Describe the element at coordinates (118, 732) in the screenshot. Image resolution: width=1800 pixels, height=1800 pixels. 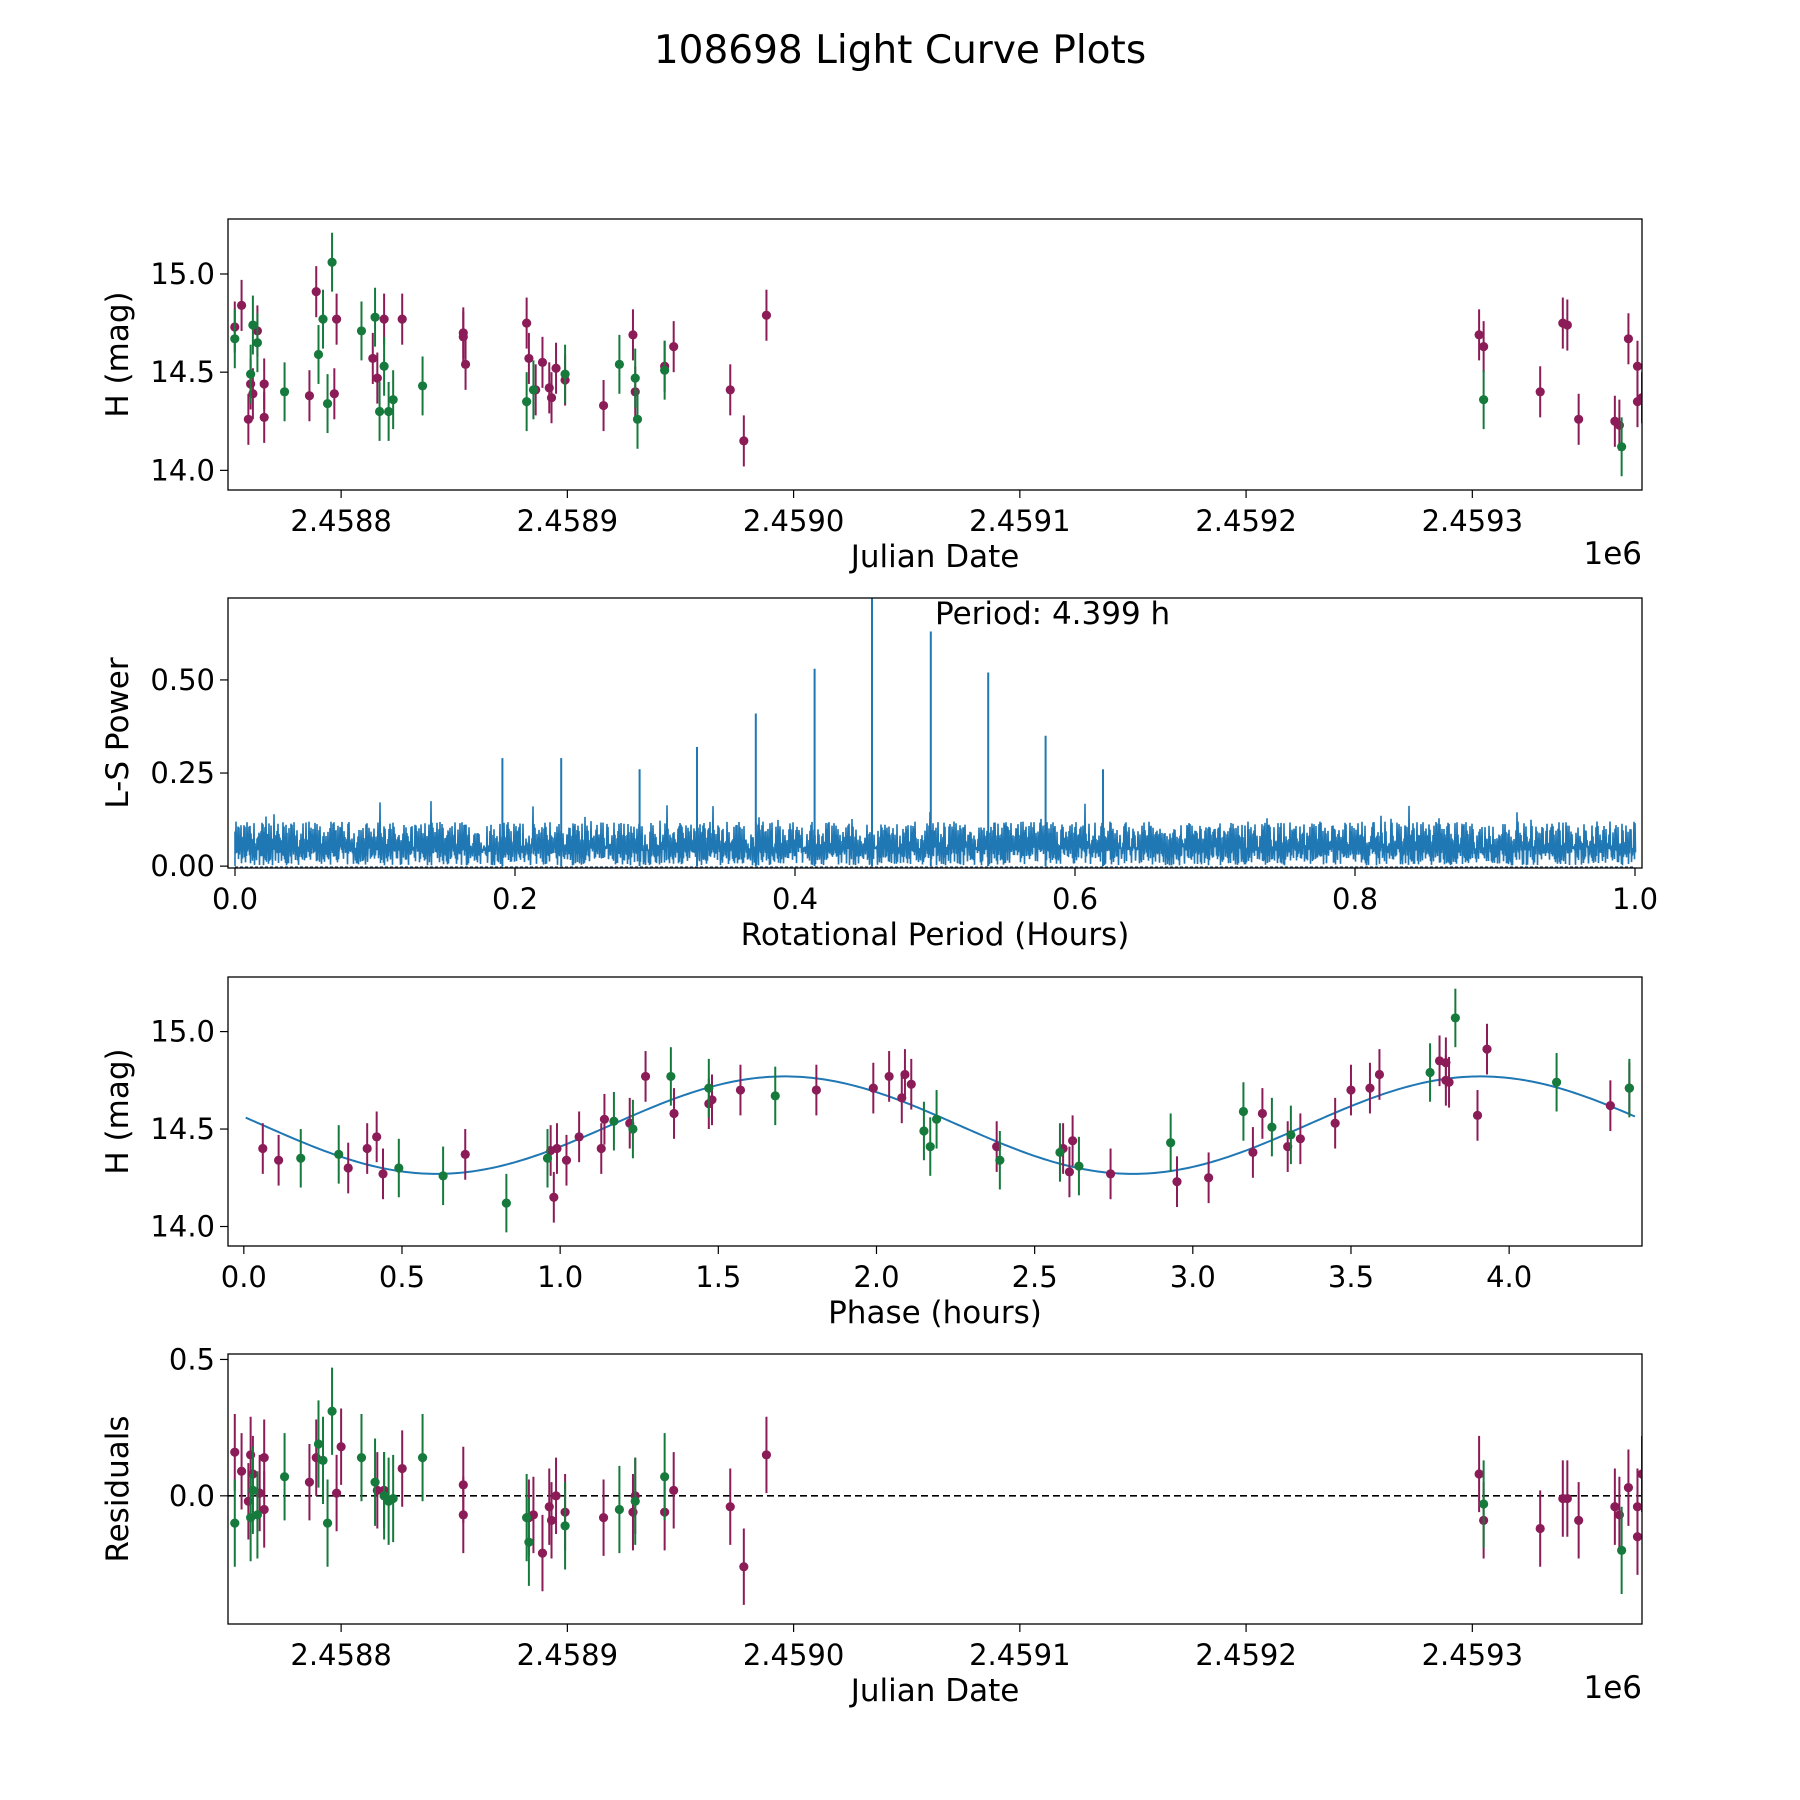
I see `ls-y-axis-label: L-S Power` at that location.